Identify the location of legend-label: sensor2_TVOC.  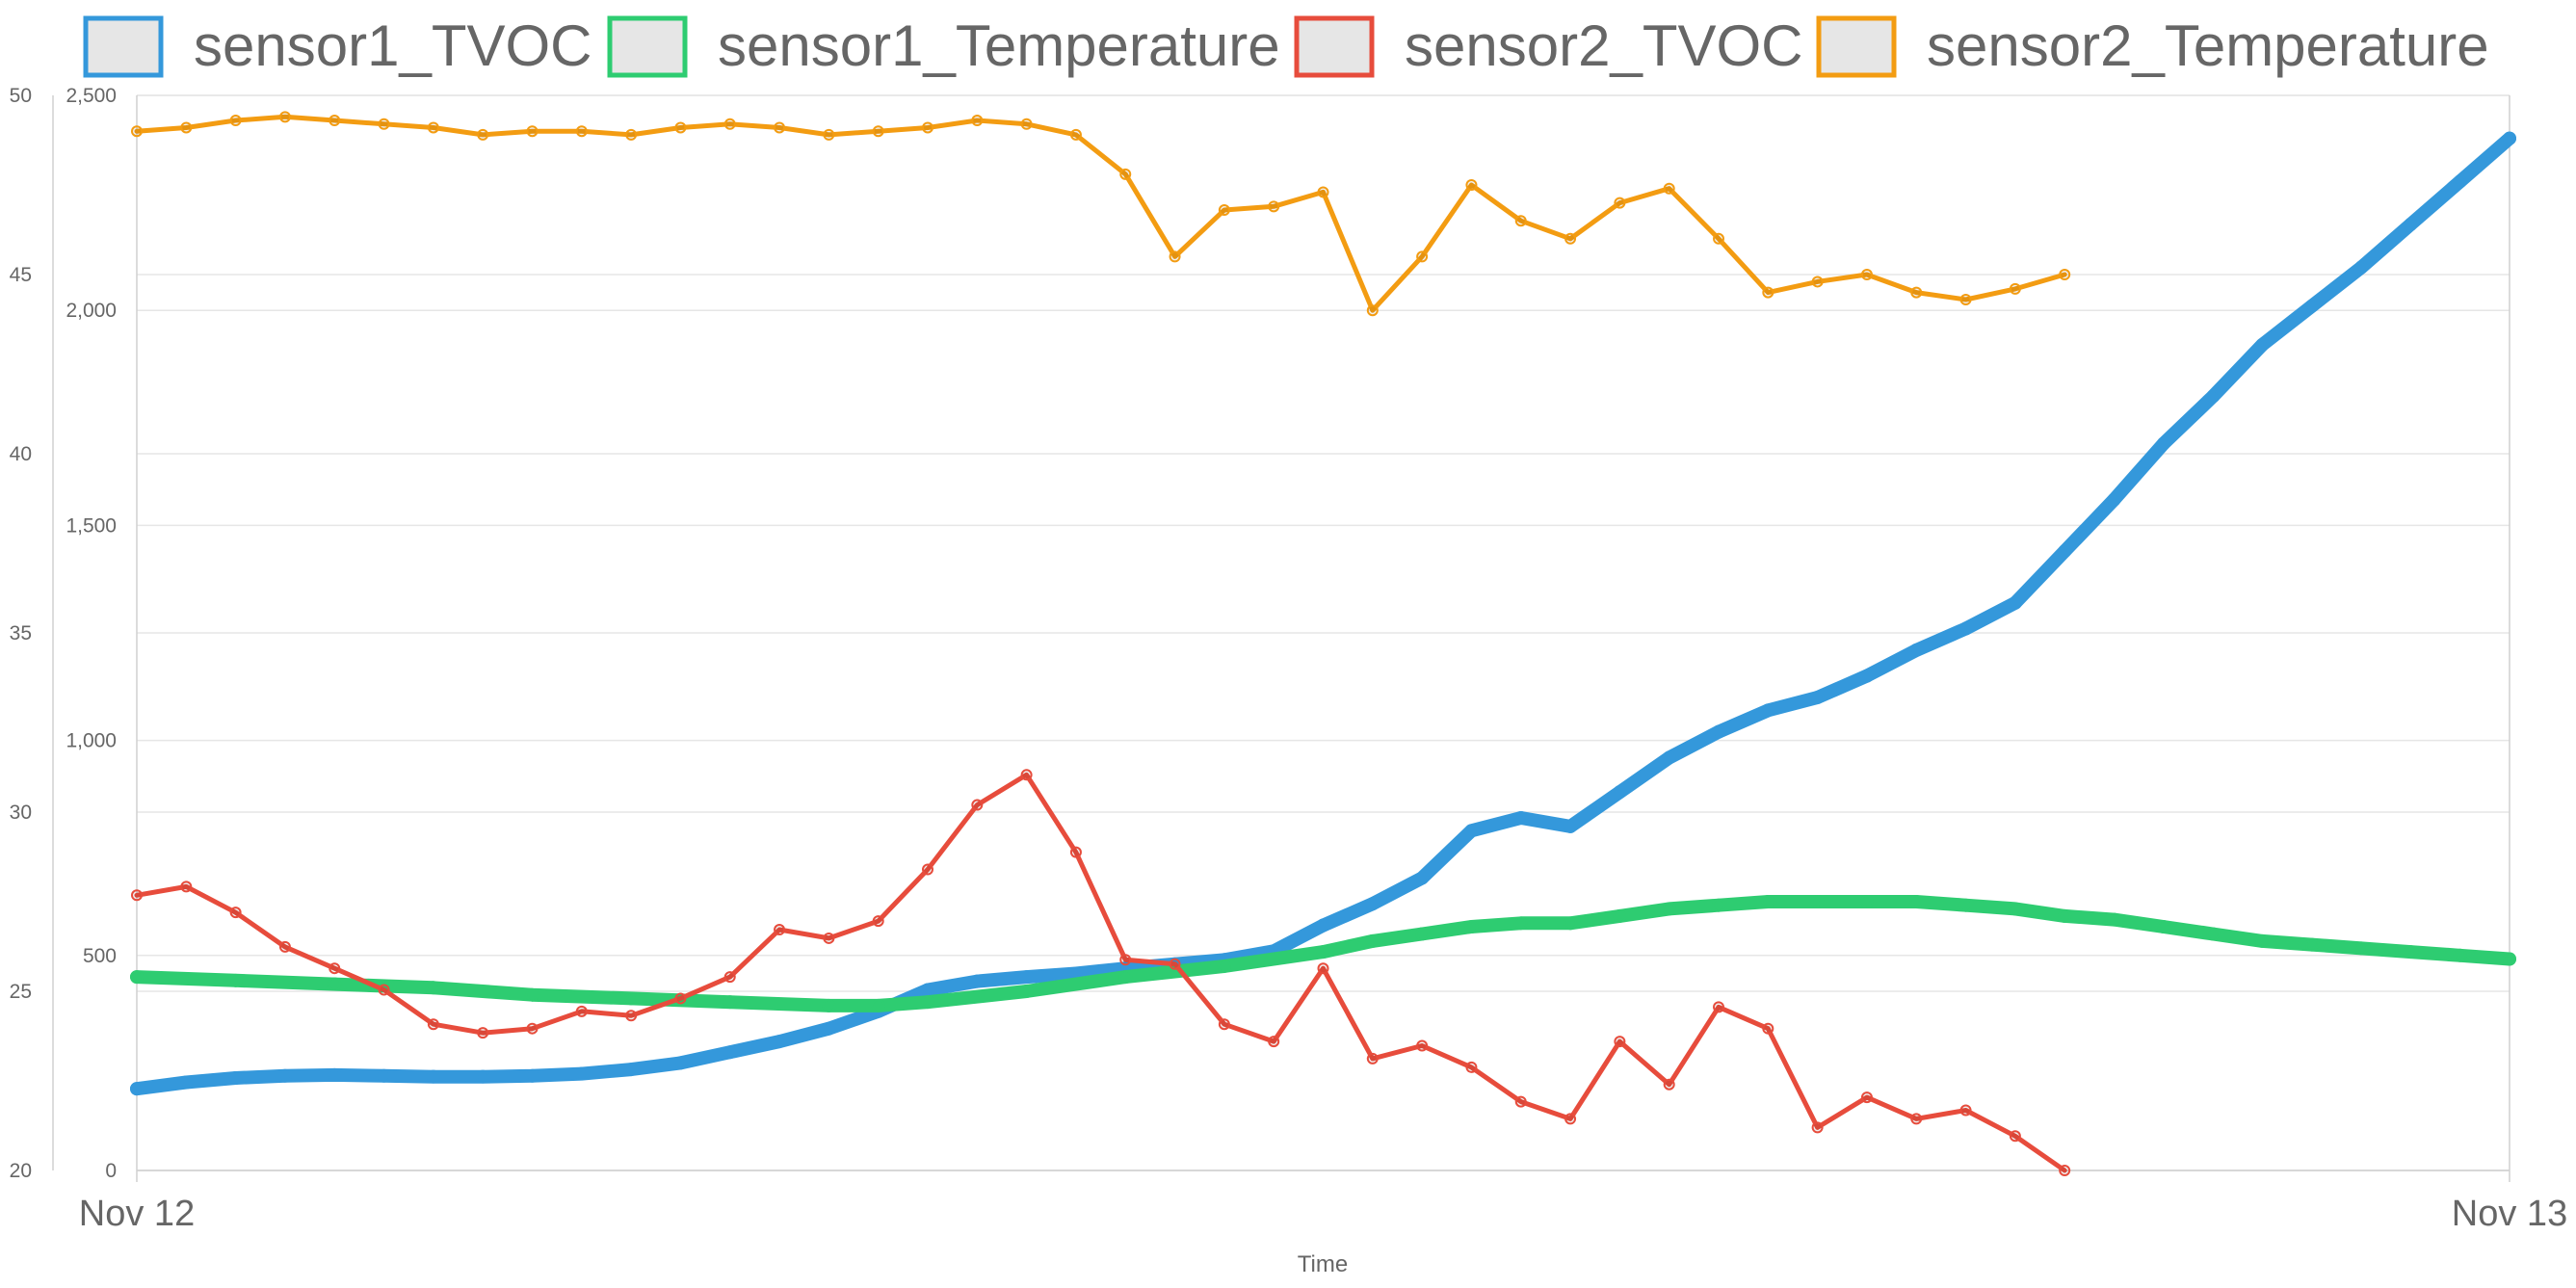
(1604, 46).